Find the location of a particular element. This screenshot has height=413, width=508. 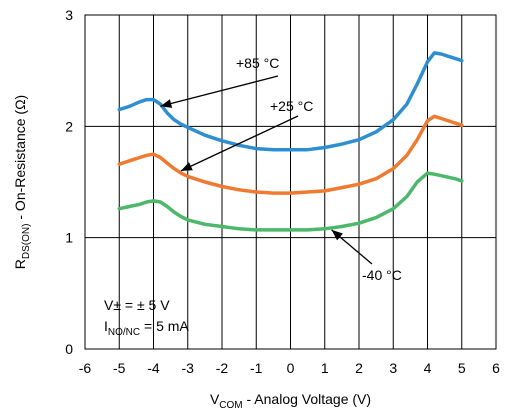

test-conditions: V± = ± 5 V INO/NC = 5 mA is located at coordinates (146, 317).